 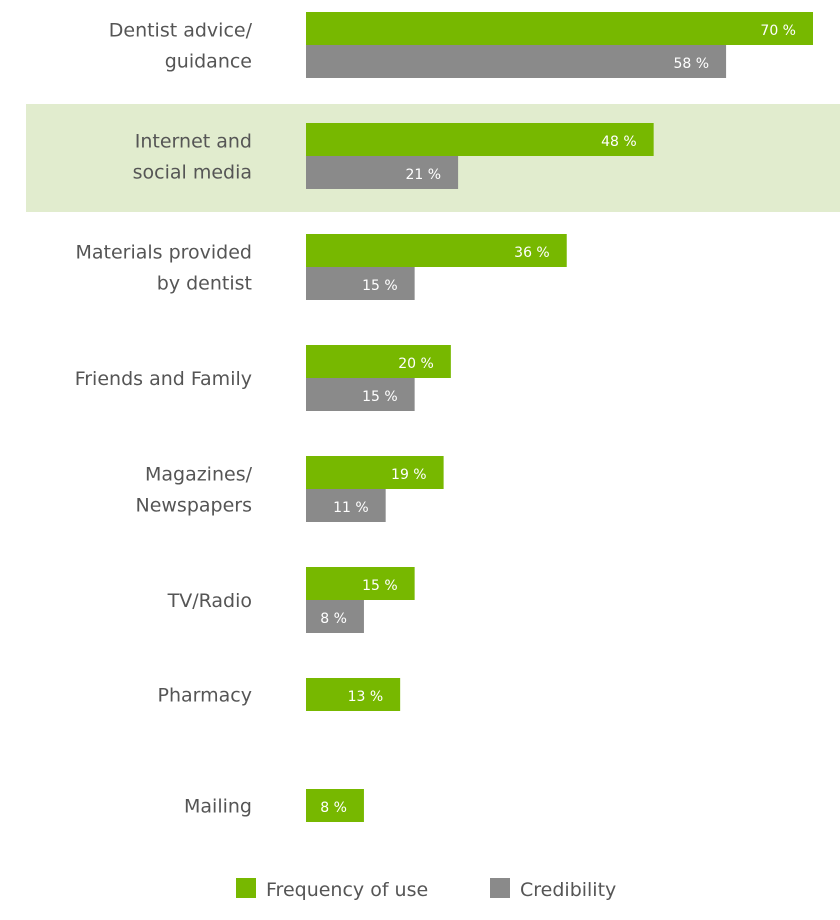 What do you see at coordinates (192, 157) in the screenshot?
I see `category-label: Internet and social media` at bounding box center [192, 157].